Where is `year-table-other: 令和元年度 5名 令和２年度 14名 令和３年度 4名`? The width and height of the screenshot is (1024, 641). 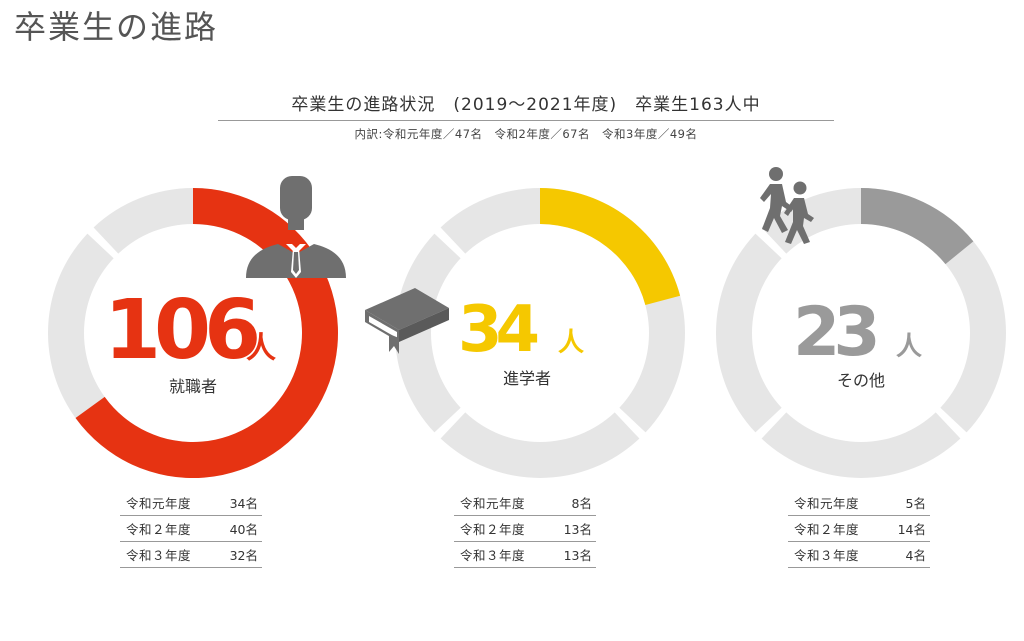
year-table-other: 令和元年度 5名 令和２年度 14名 令和３年度 4名 is located at coordinates (859, 529).